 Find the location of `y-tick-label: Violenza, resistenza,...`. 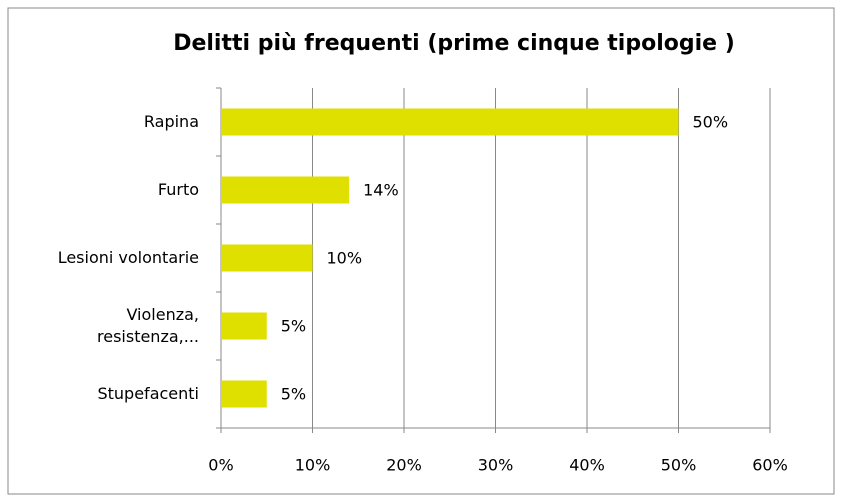

y-tick-label: Violenza, resistenza,... is located at coordinates (148, 325).